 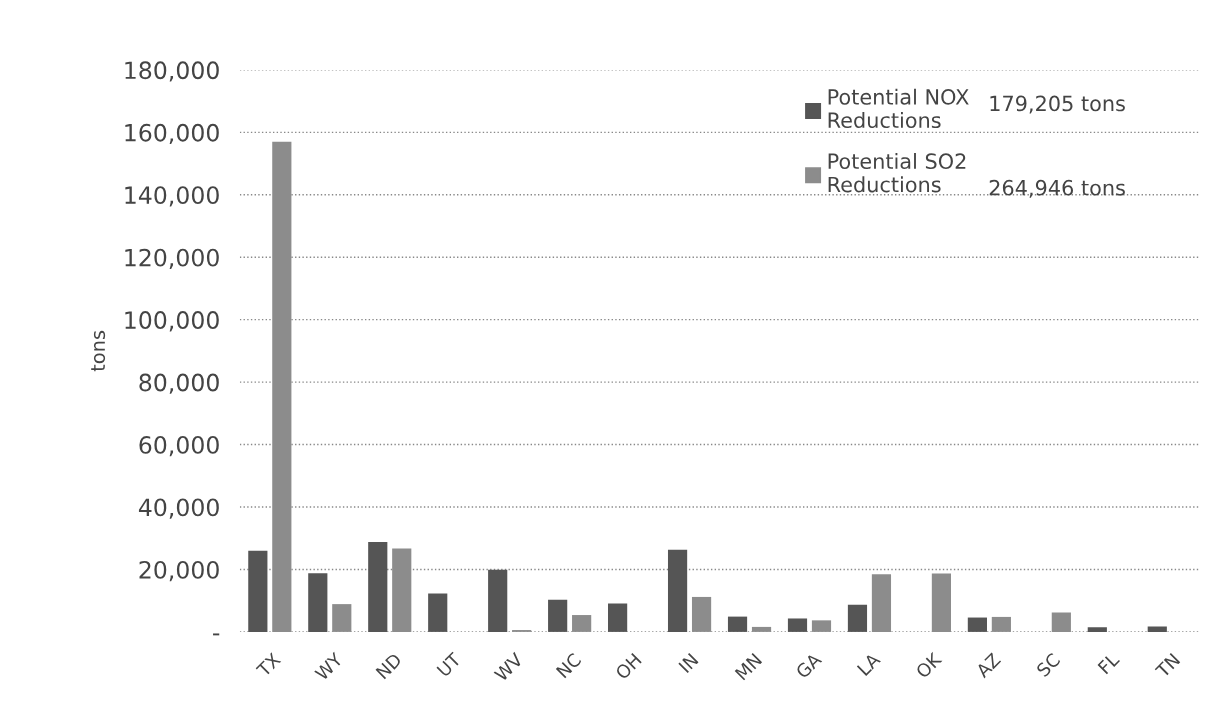 What do you see at coordinates (268, 665) in the screenshot?
I see `x-tick-label: TX` at bounding box center [268, 665].